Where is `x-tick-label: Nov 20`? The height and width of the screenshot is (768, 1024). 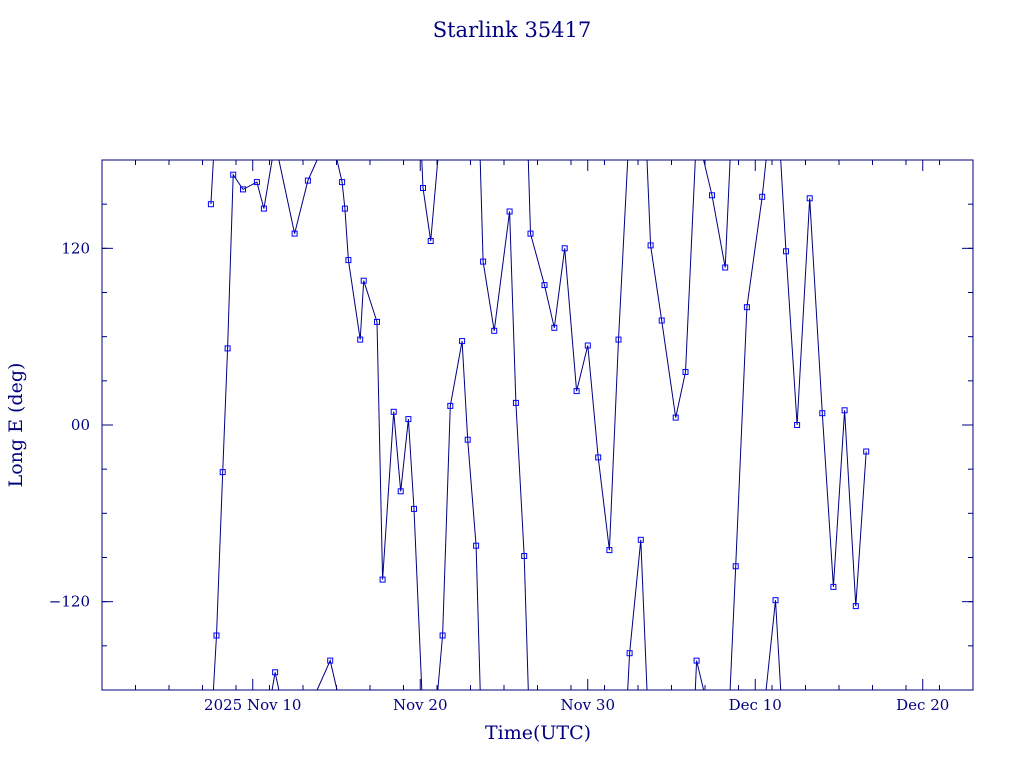
x-tick-label: Nov 20 is located at coordinates (420, 705).